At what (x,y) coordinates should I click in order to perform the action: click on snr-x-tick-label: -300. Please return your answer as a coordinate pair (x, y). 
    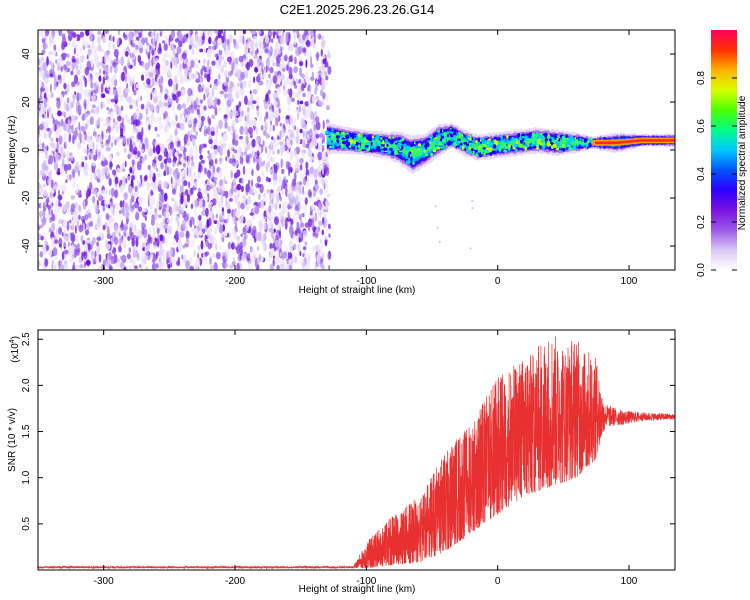
    Looking at the image, I should click on (104, 581).